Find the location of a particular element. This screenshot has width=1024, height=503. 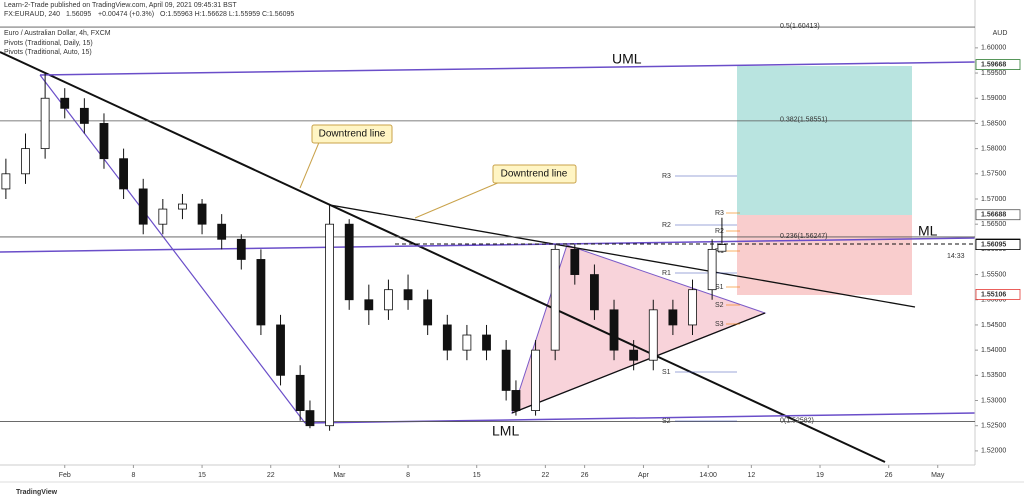

footer: TradingView is located at coordinates (37, 492).